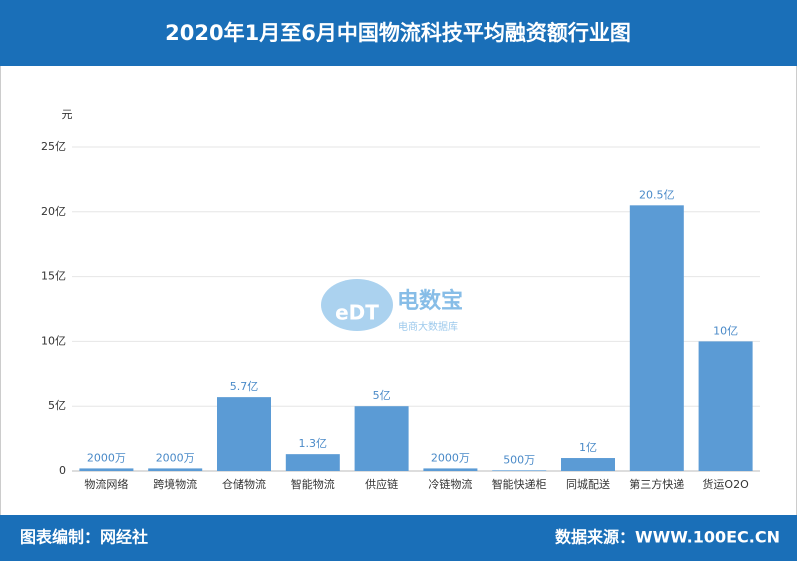 The height and width of the screenshot is (565, 797). Describe the element at coordinates (398, 538) in the screenshot. I see `footer-bar` at that location.